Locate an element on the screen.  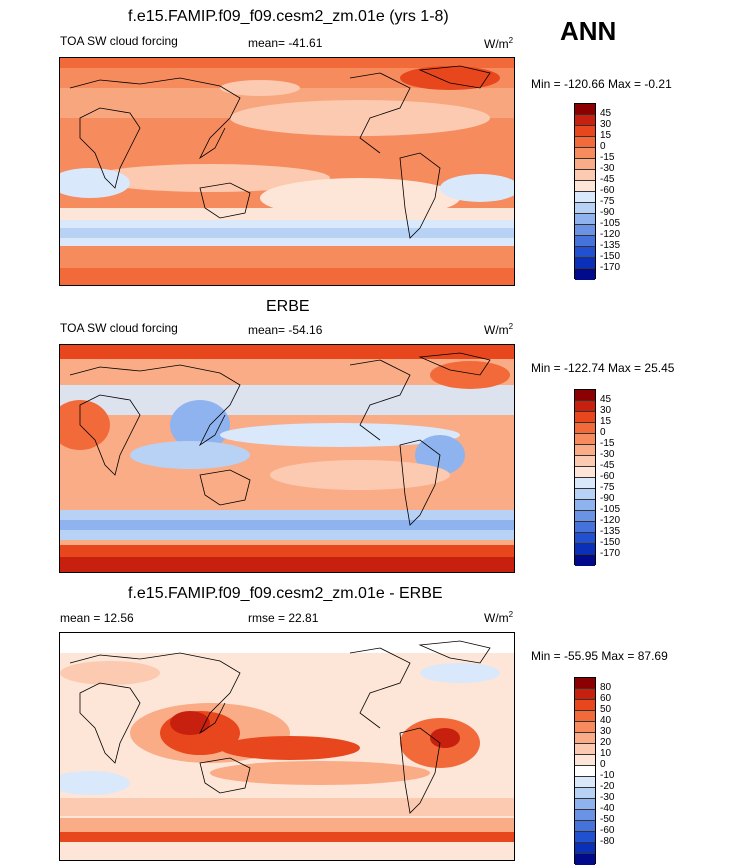
colorbar-tick-label: -80 is located at coordinates (607, 841).